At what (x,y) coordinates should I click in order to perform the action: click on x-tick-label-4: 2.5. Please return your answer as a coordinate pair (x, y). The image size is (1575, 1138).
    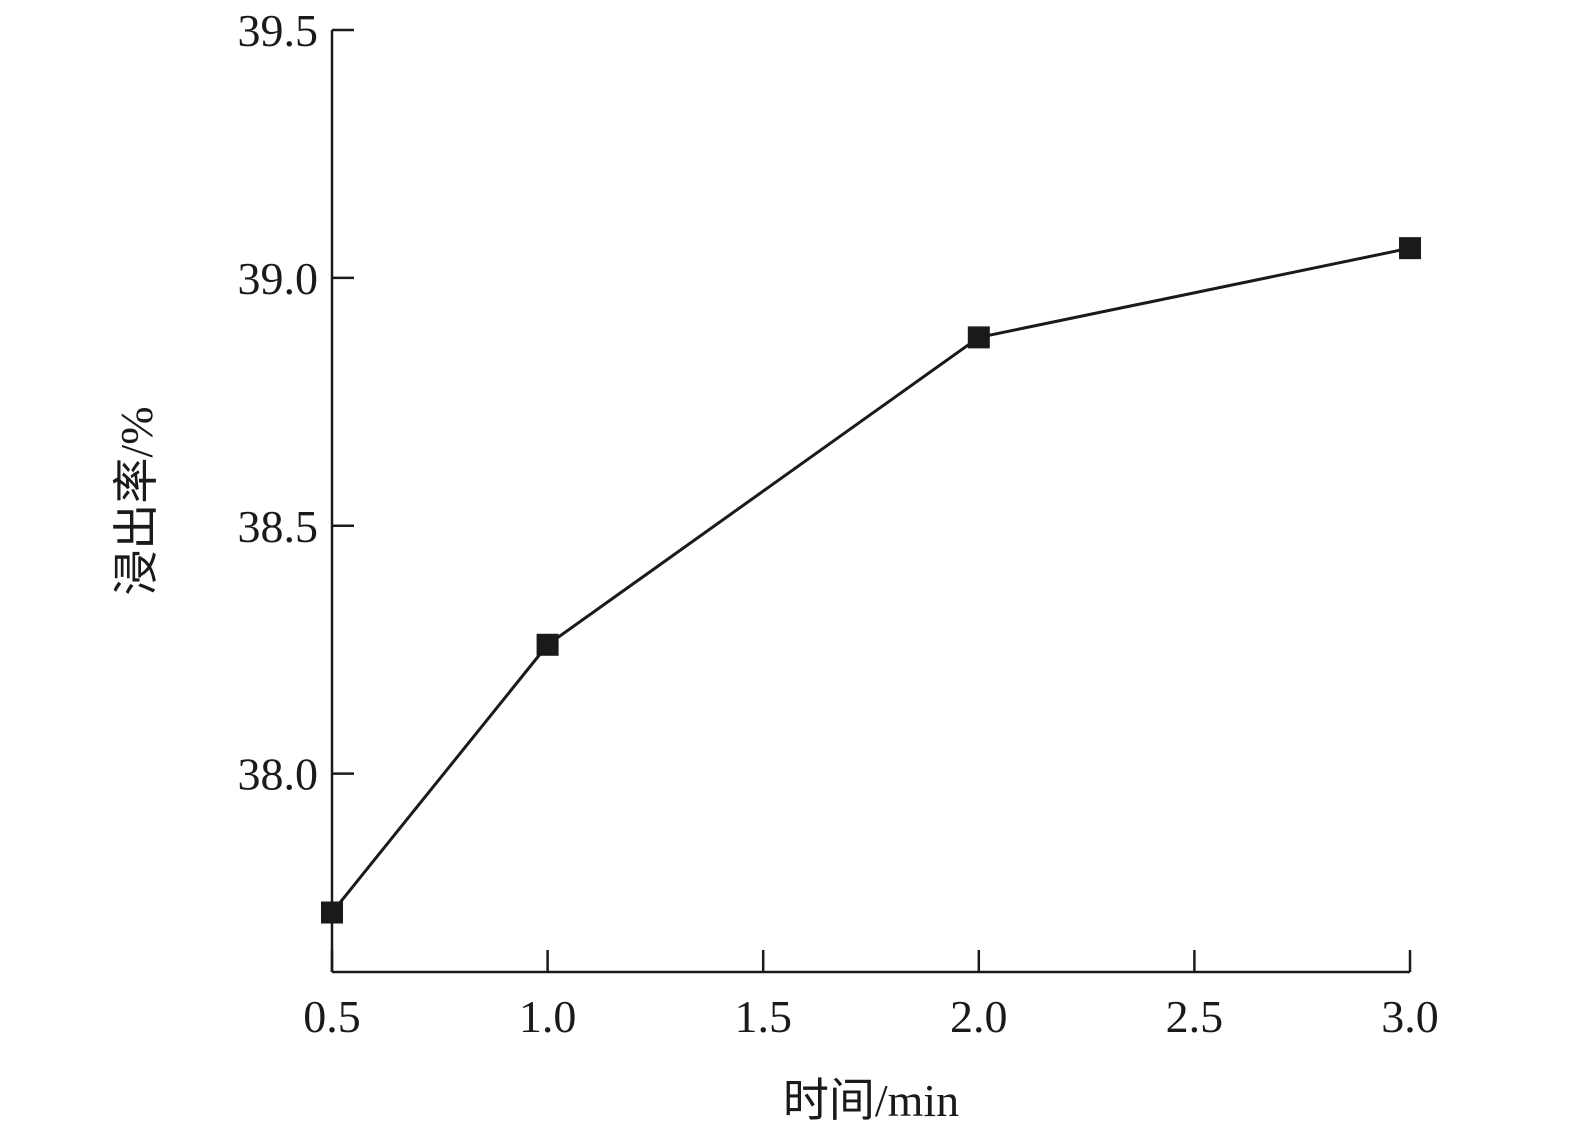
    Looking at the image, I should click on (1195, 1016).